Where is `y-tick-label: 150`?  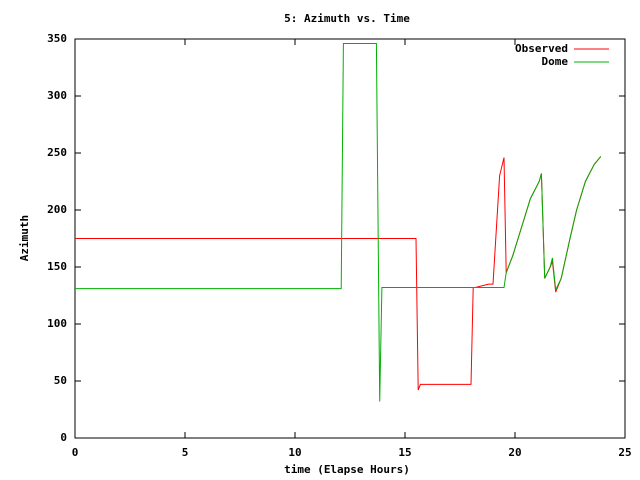 y-tick-label: 150 is located at coordinates (57, 266).